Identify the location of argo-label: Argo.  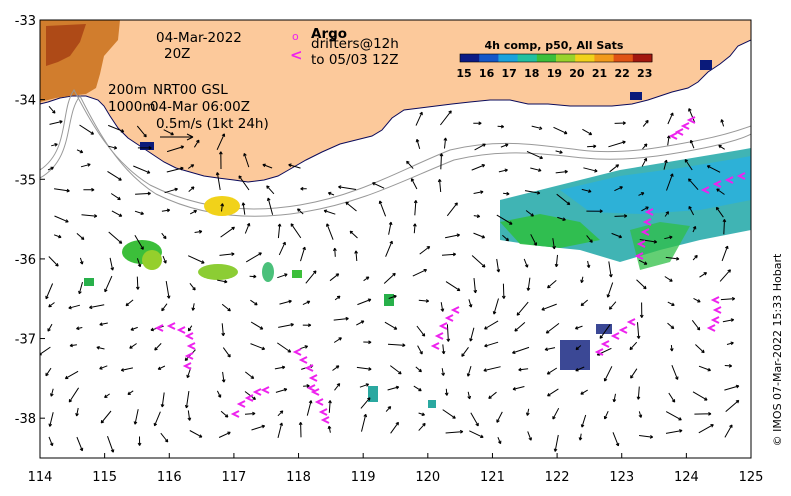
(329, 34).